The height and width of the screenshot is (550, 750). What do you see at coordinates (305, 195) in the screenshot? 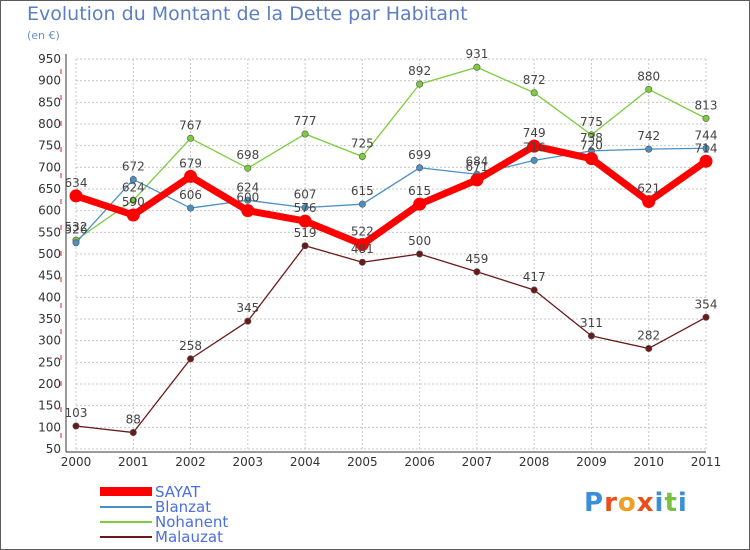
I see `data-label-blanzat: 607` at bounding box center [305, 195].